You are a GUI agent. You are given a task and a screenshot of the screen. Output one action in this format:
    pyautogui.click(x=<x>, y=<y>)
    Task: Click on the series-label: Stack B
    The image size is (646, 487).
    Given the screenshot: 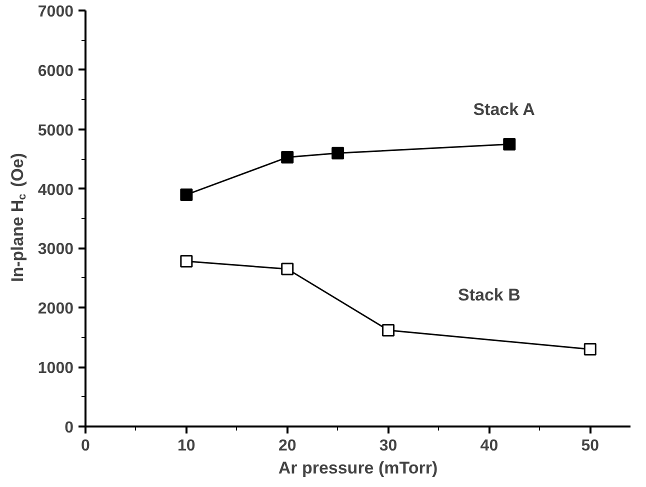 What is the action you would take?
    pyautogui.click(x=489, y=295)
    